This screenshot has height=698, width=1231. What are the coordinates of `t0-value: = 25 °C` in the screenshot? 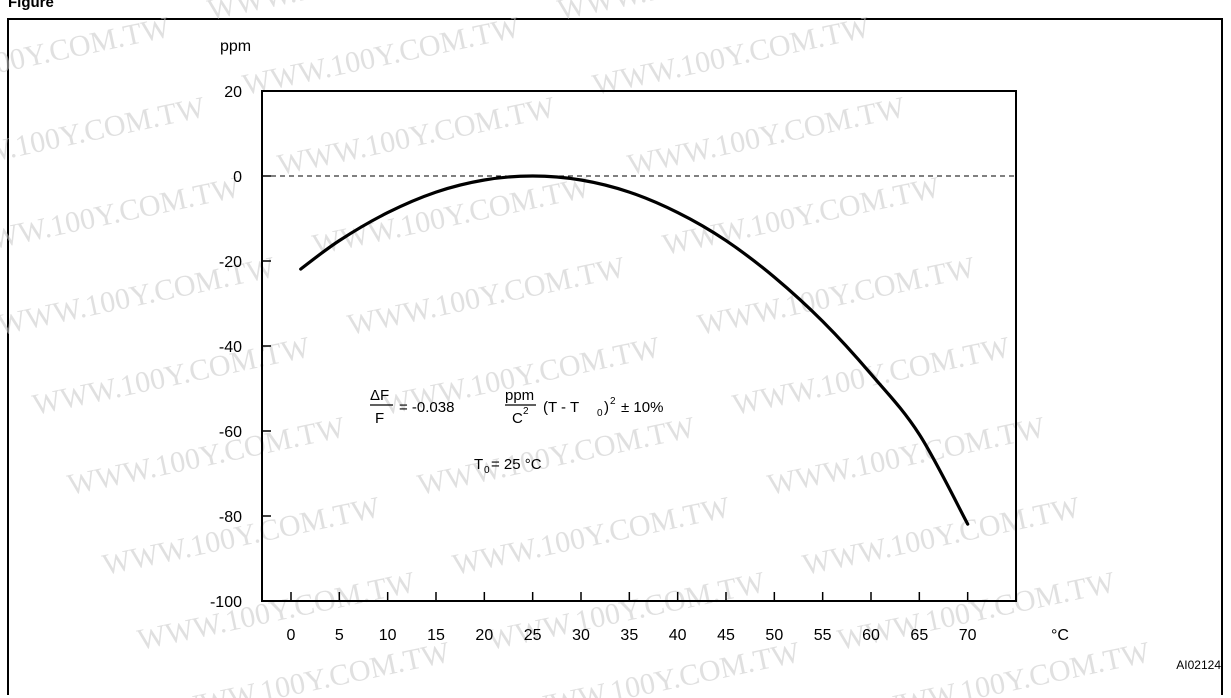 It's located at (516, 464).